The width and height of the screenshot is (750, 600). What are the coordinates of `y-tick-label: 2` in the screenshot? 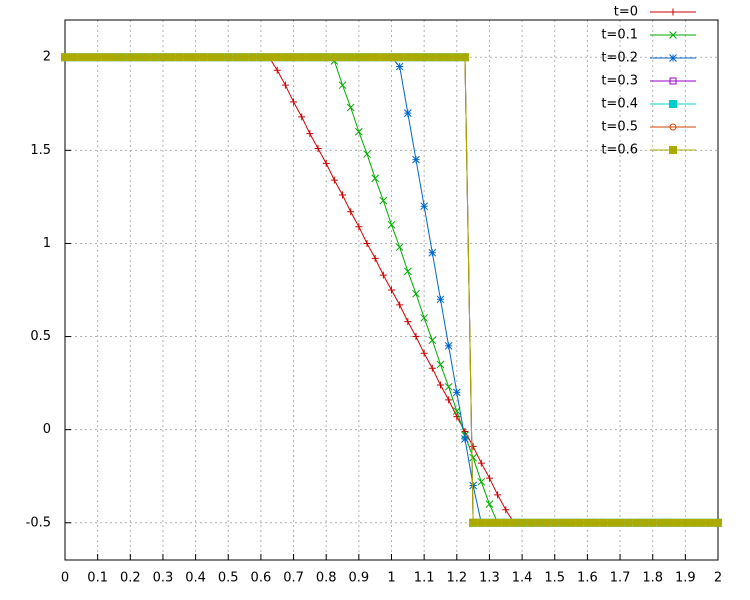 It's located at (47, 57).